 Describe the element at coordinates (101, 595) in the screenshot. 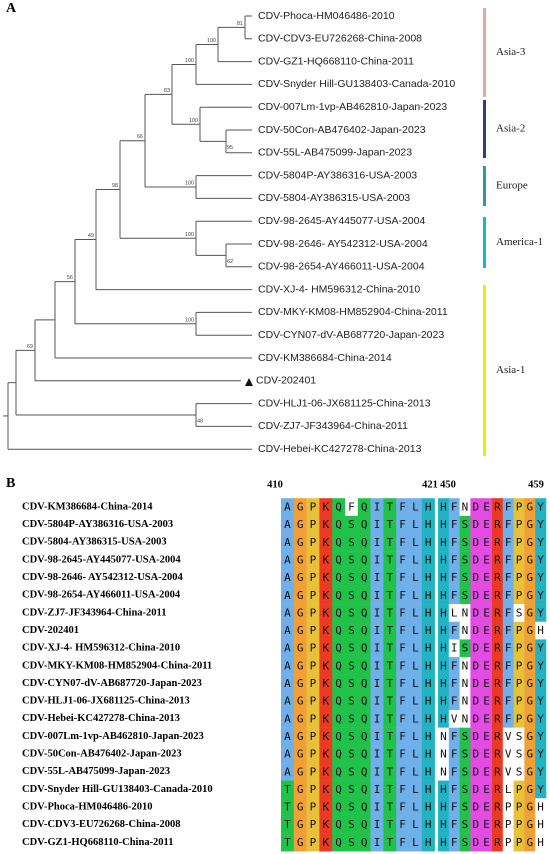

I see `sequence-name: CDV-98-2654-AY466011-USA-2004` at that location.